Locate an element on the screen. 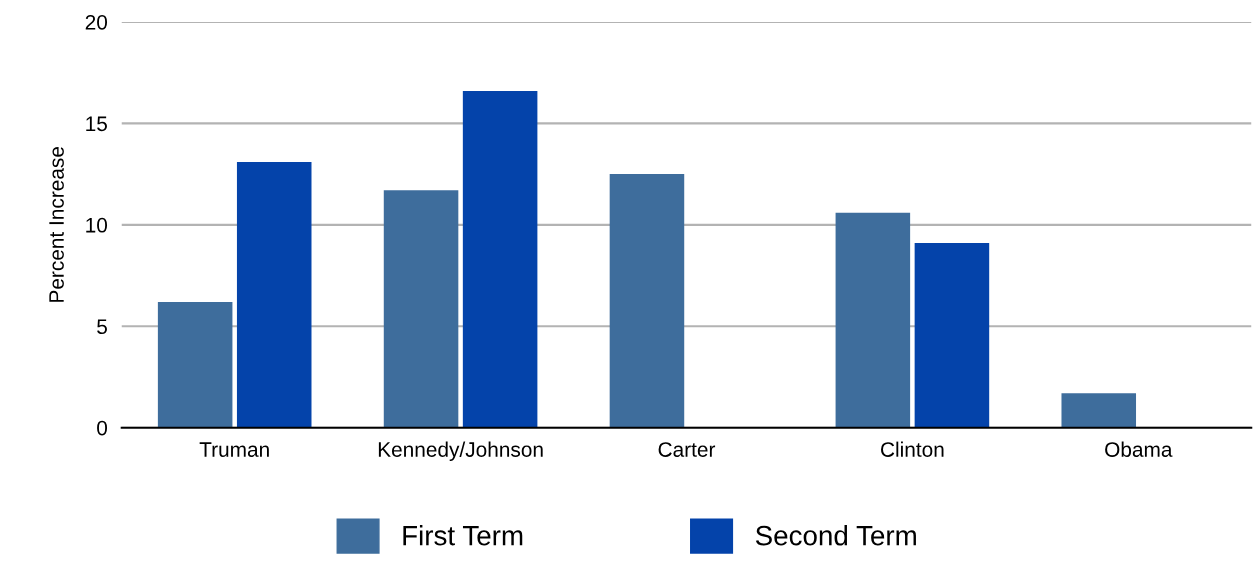 The width and height of the screenshot is (1255, 578). y-tick-label: 15 is located at coordinates (96, 124).